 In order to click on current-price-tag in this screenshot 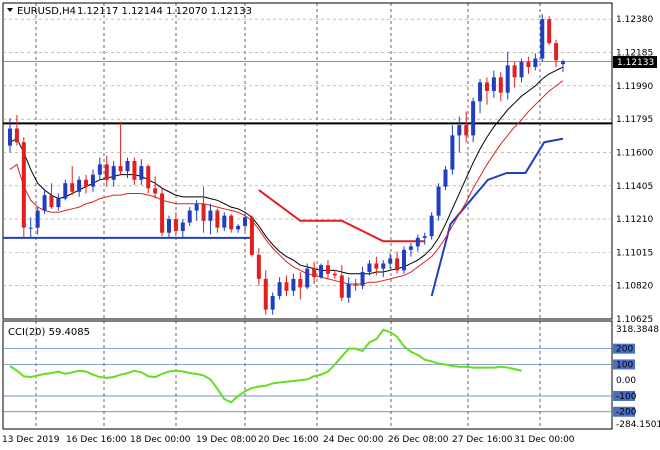, I will do `click(635, 62)`.